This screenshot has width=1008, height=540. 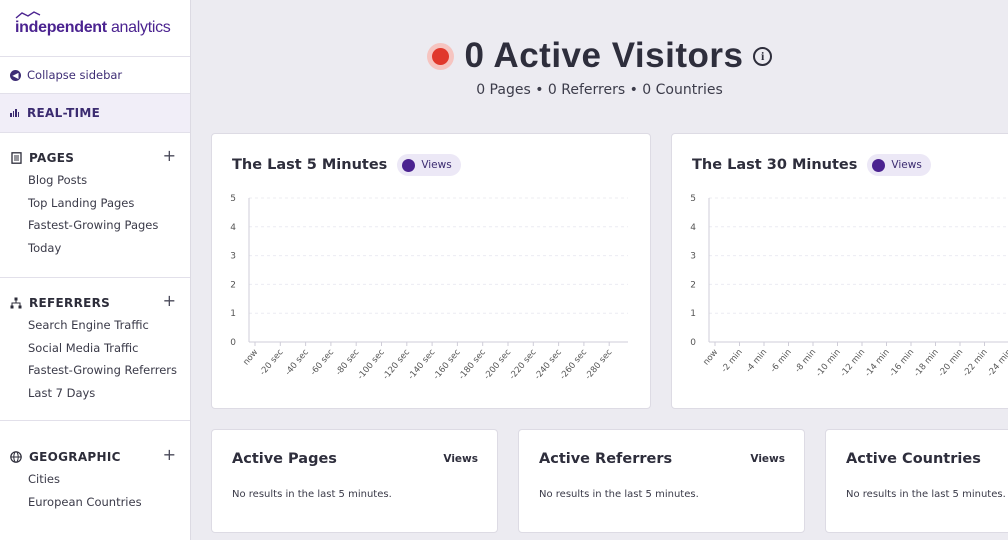 I want to click on sidebar-item-fastest-growing-pages: Fastest-Growing Pages, so click(x=93, y=225).